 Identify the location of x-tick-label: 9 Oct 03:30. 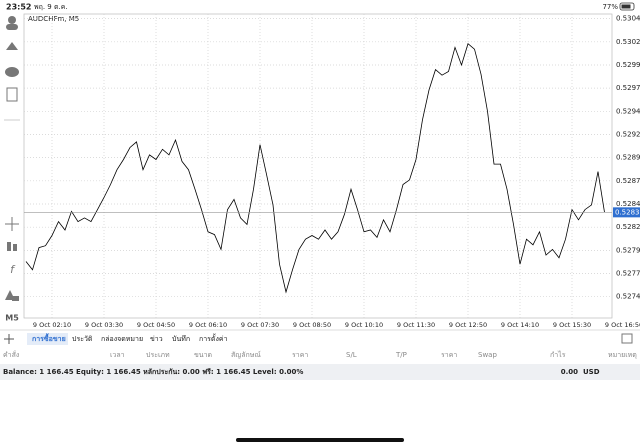
(104, 325).